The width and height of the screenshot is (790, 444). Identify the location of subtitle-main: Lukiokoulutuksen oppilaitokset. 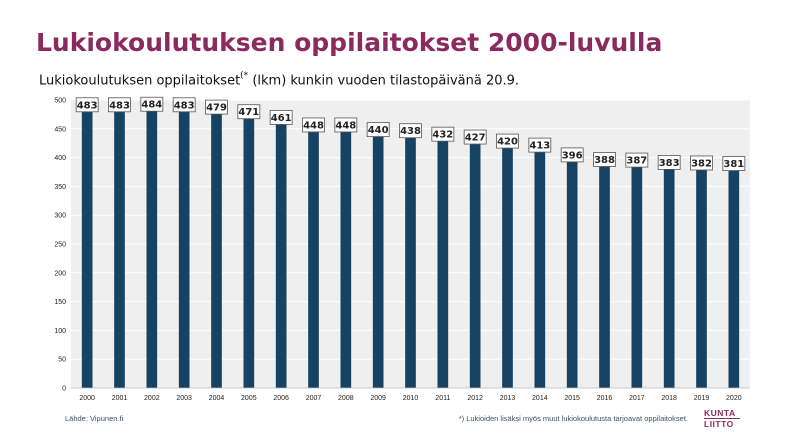
(140, 81).